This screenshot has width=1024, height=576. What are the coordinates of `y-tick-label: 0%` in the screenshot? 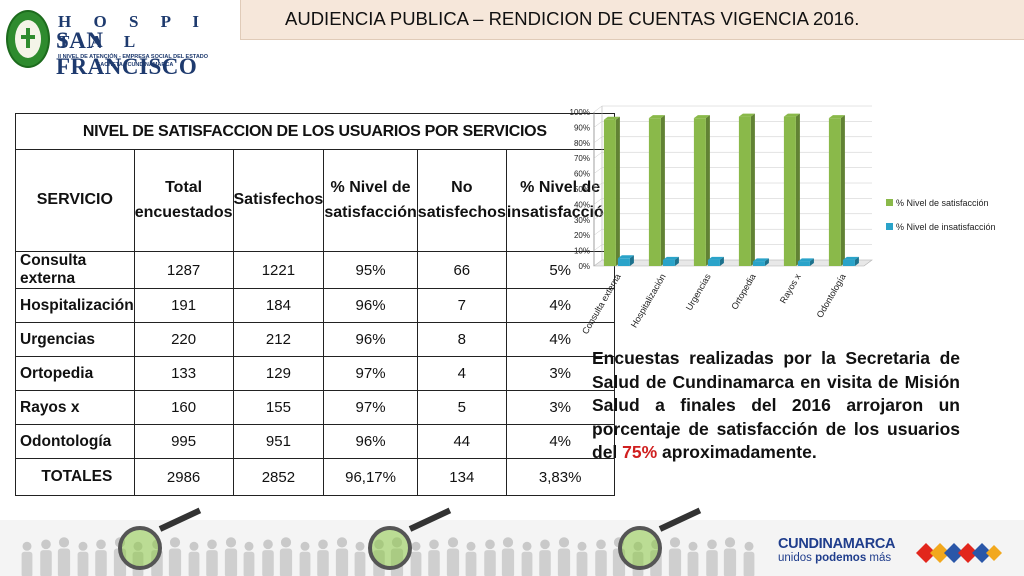 It's located at (584, 266).